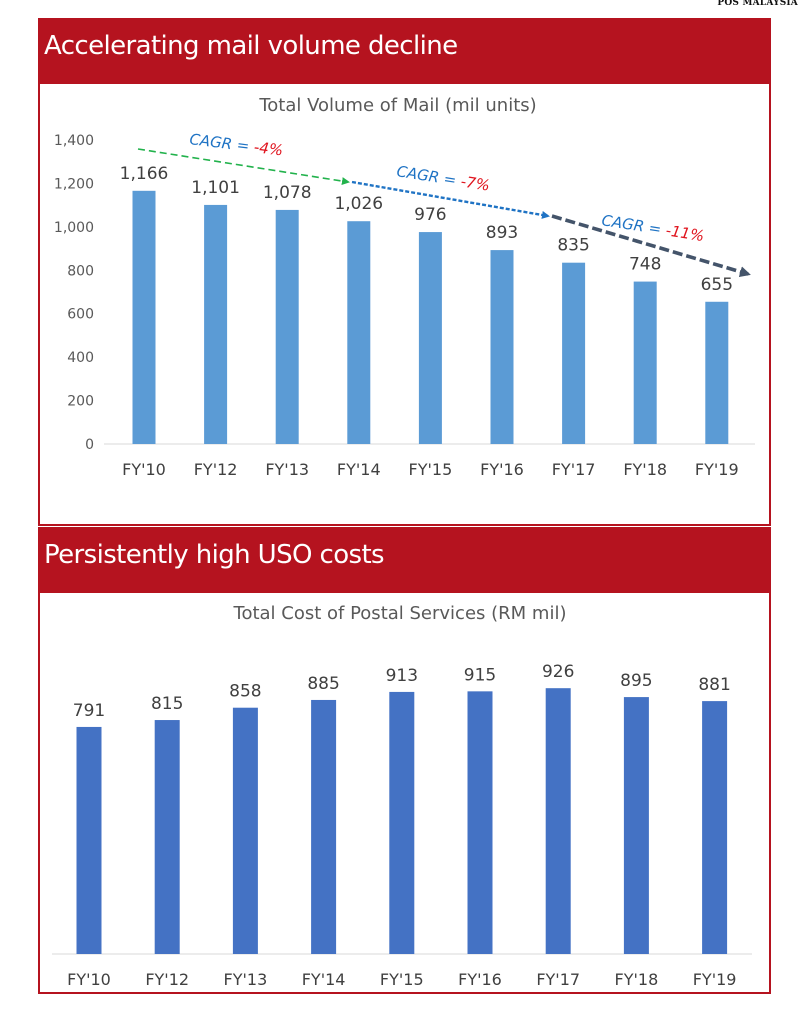  What do you see at coordinates (287, 193) in the screenshot?
I see `chart1-data-label: 1,078` at bounding box center [287, 193].